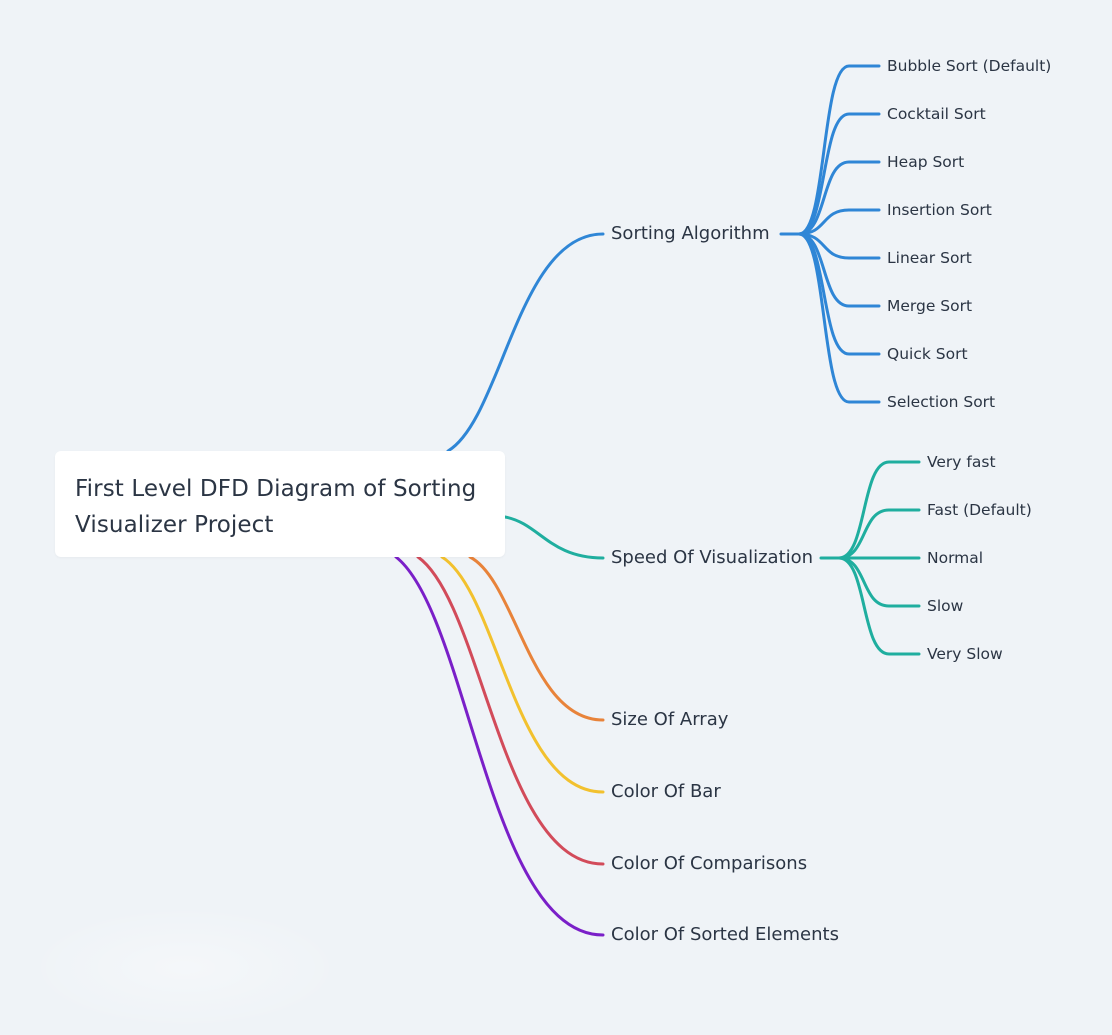 The width and height of the screenshot is (1112, 1035). What do you see at coordinates (955, 558) in the screenshot?
I see `leaf-normal: Normal` at bounding box center [955, 558].